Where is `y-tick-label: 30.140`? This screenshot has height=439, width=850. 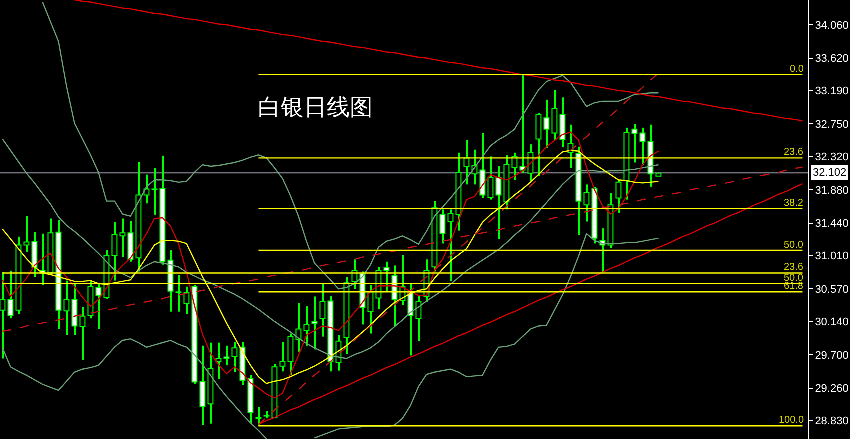
y-tick-label: 30.140 is located at coordinates (832, 322).